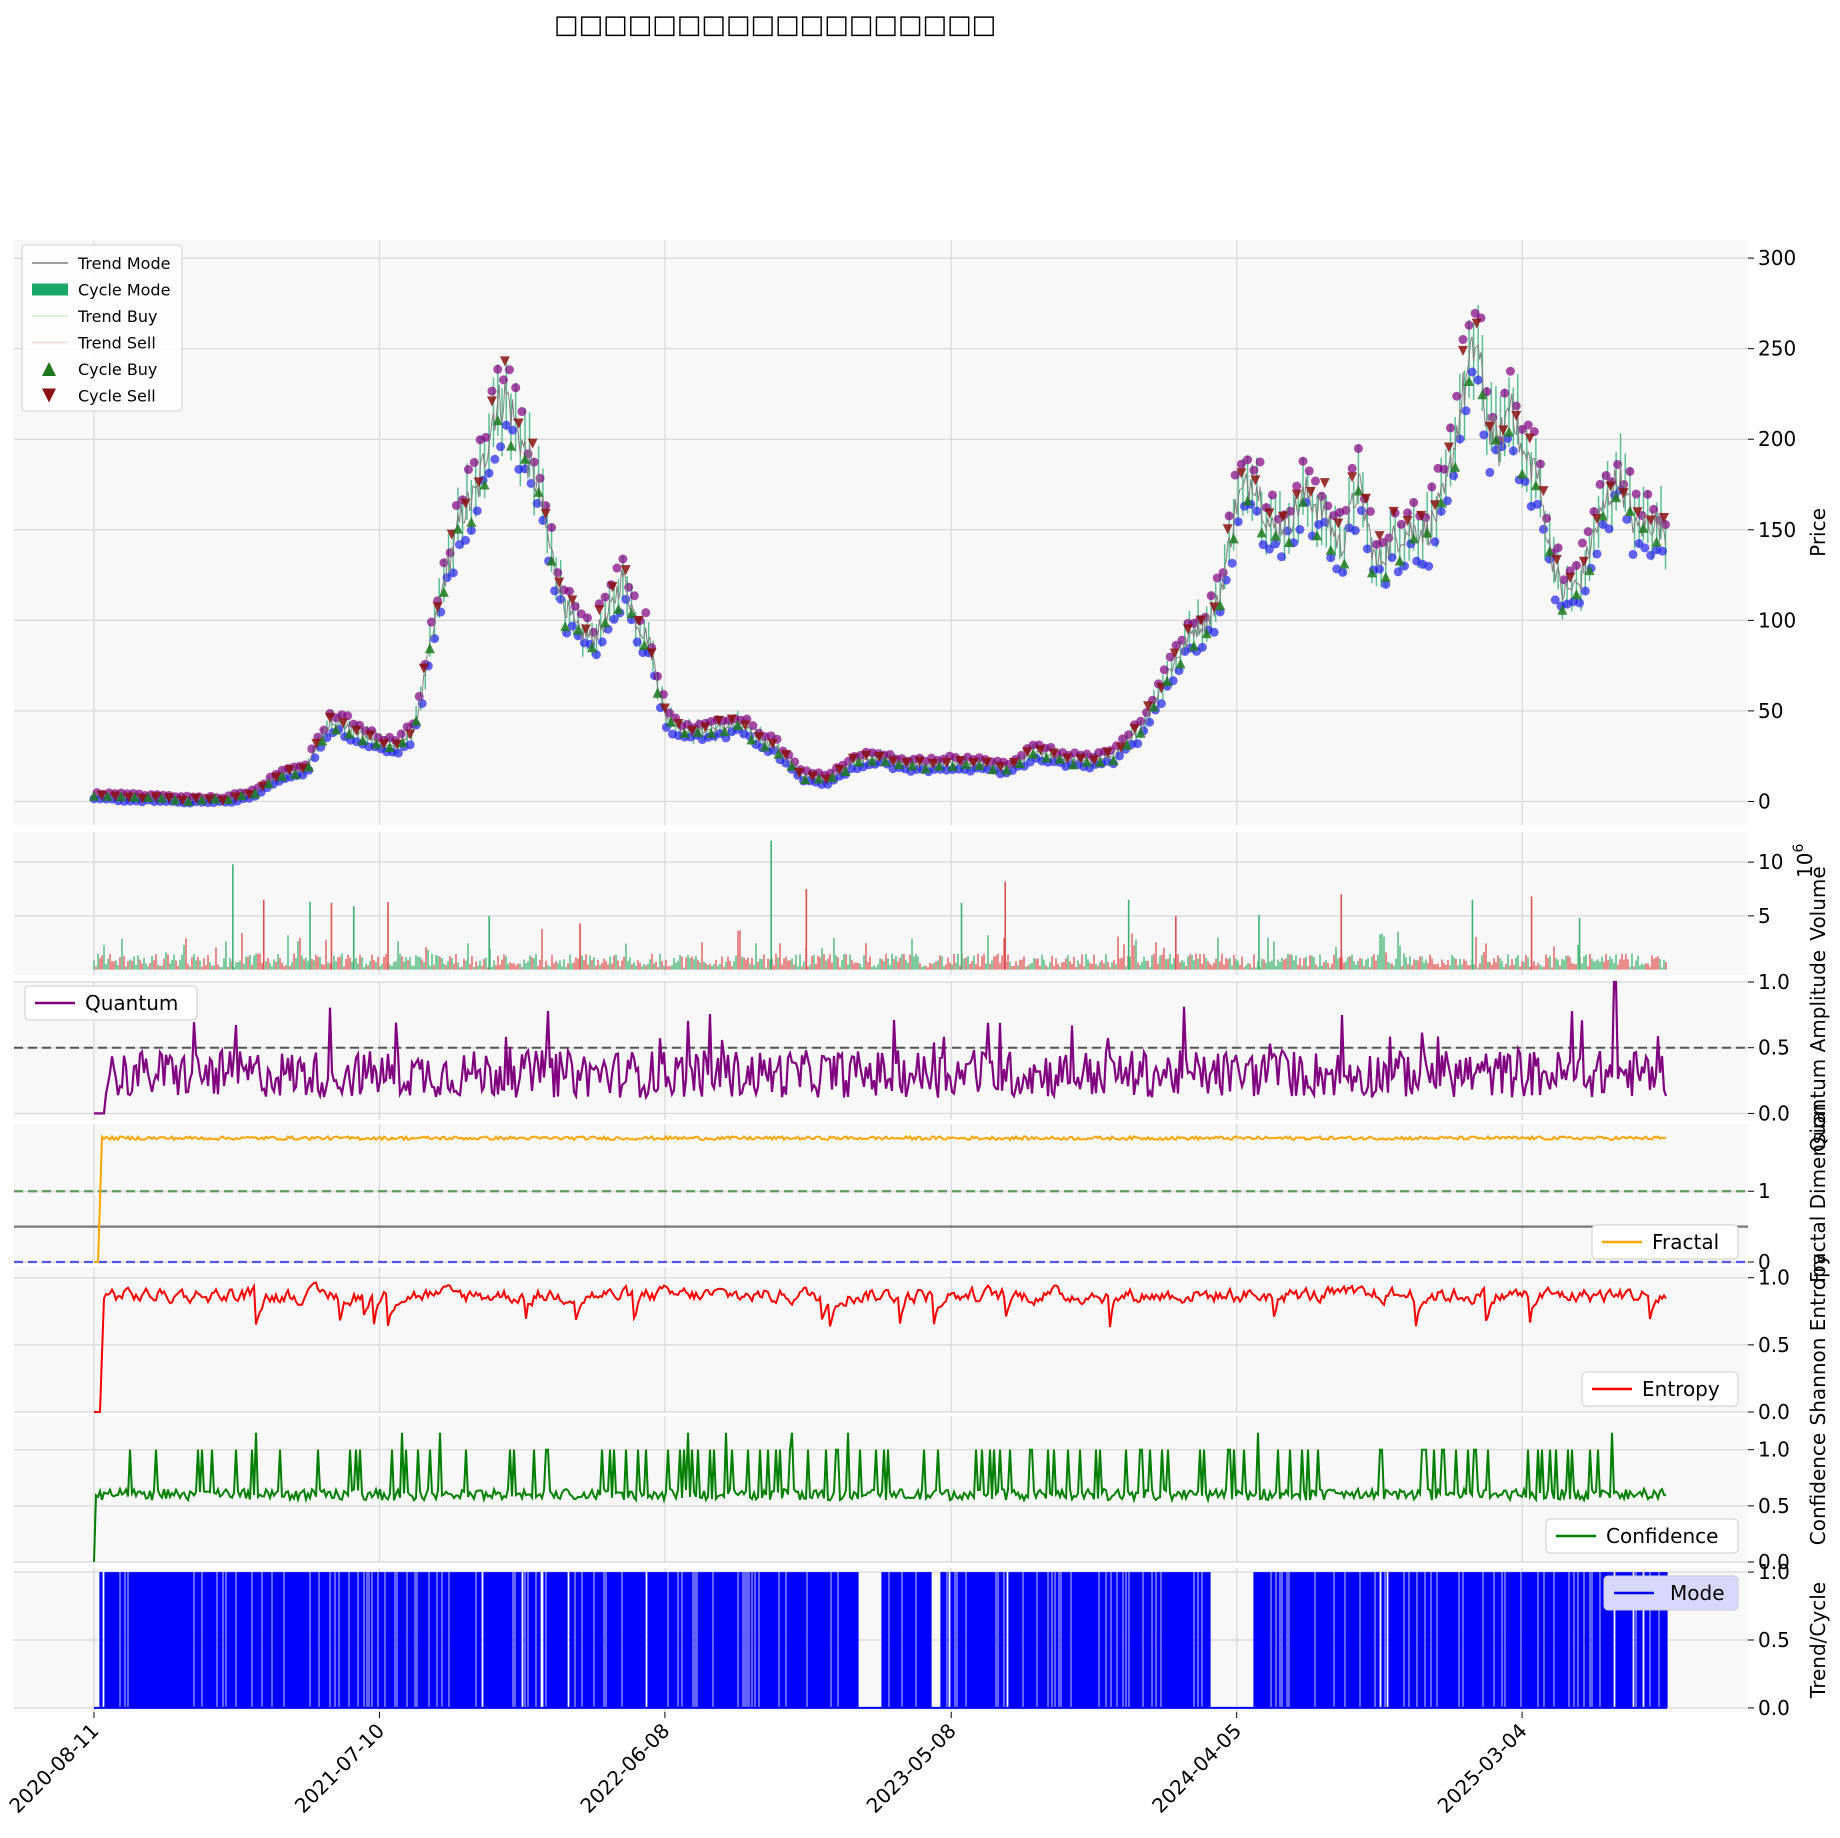 The image size is (1840, 1838). What do you see at coordinates (1777, 530) in the screenshot?
I see `y-tick-label: 150` at bounding box center [1777, 530].